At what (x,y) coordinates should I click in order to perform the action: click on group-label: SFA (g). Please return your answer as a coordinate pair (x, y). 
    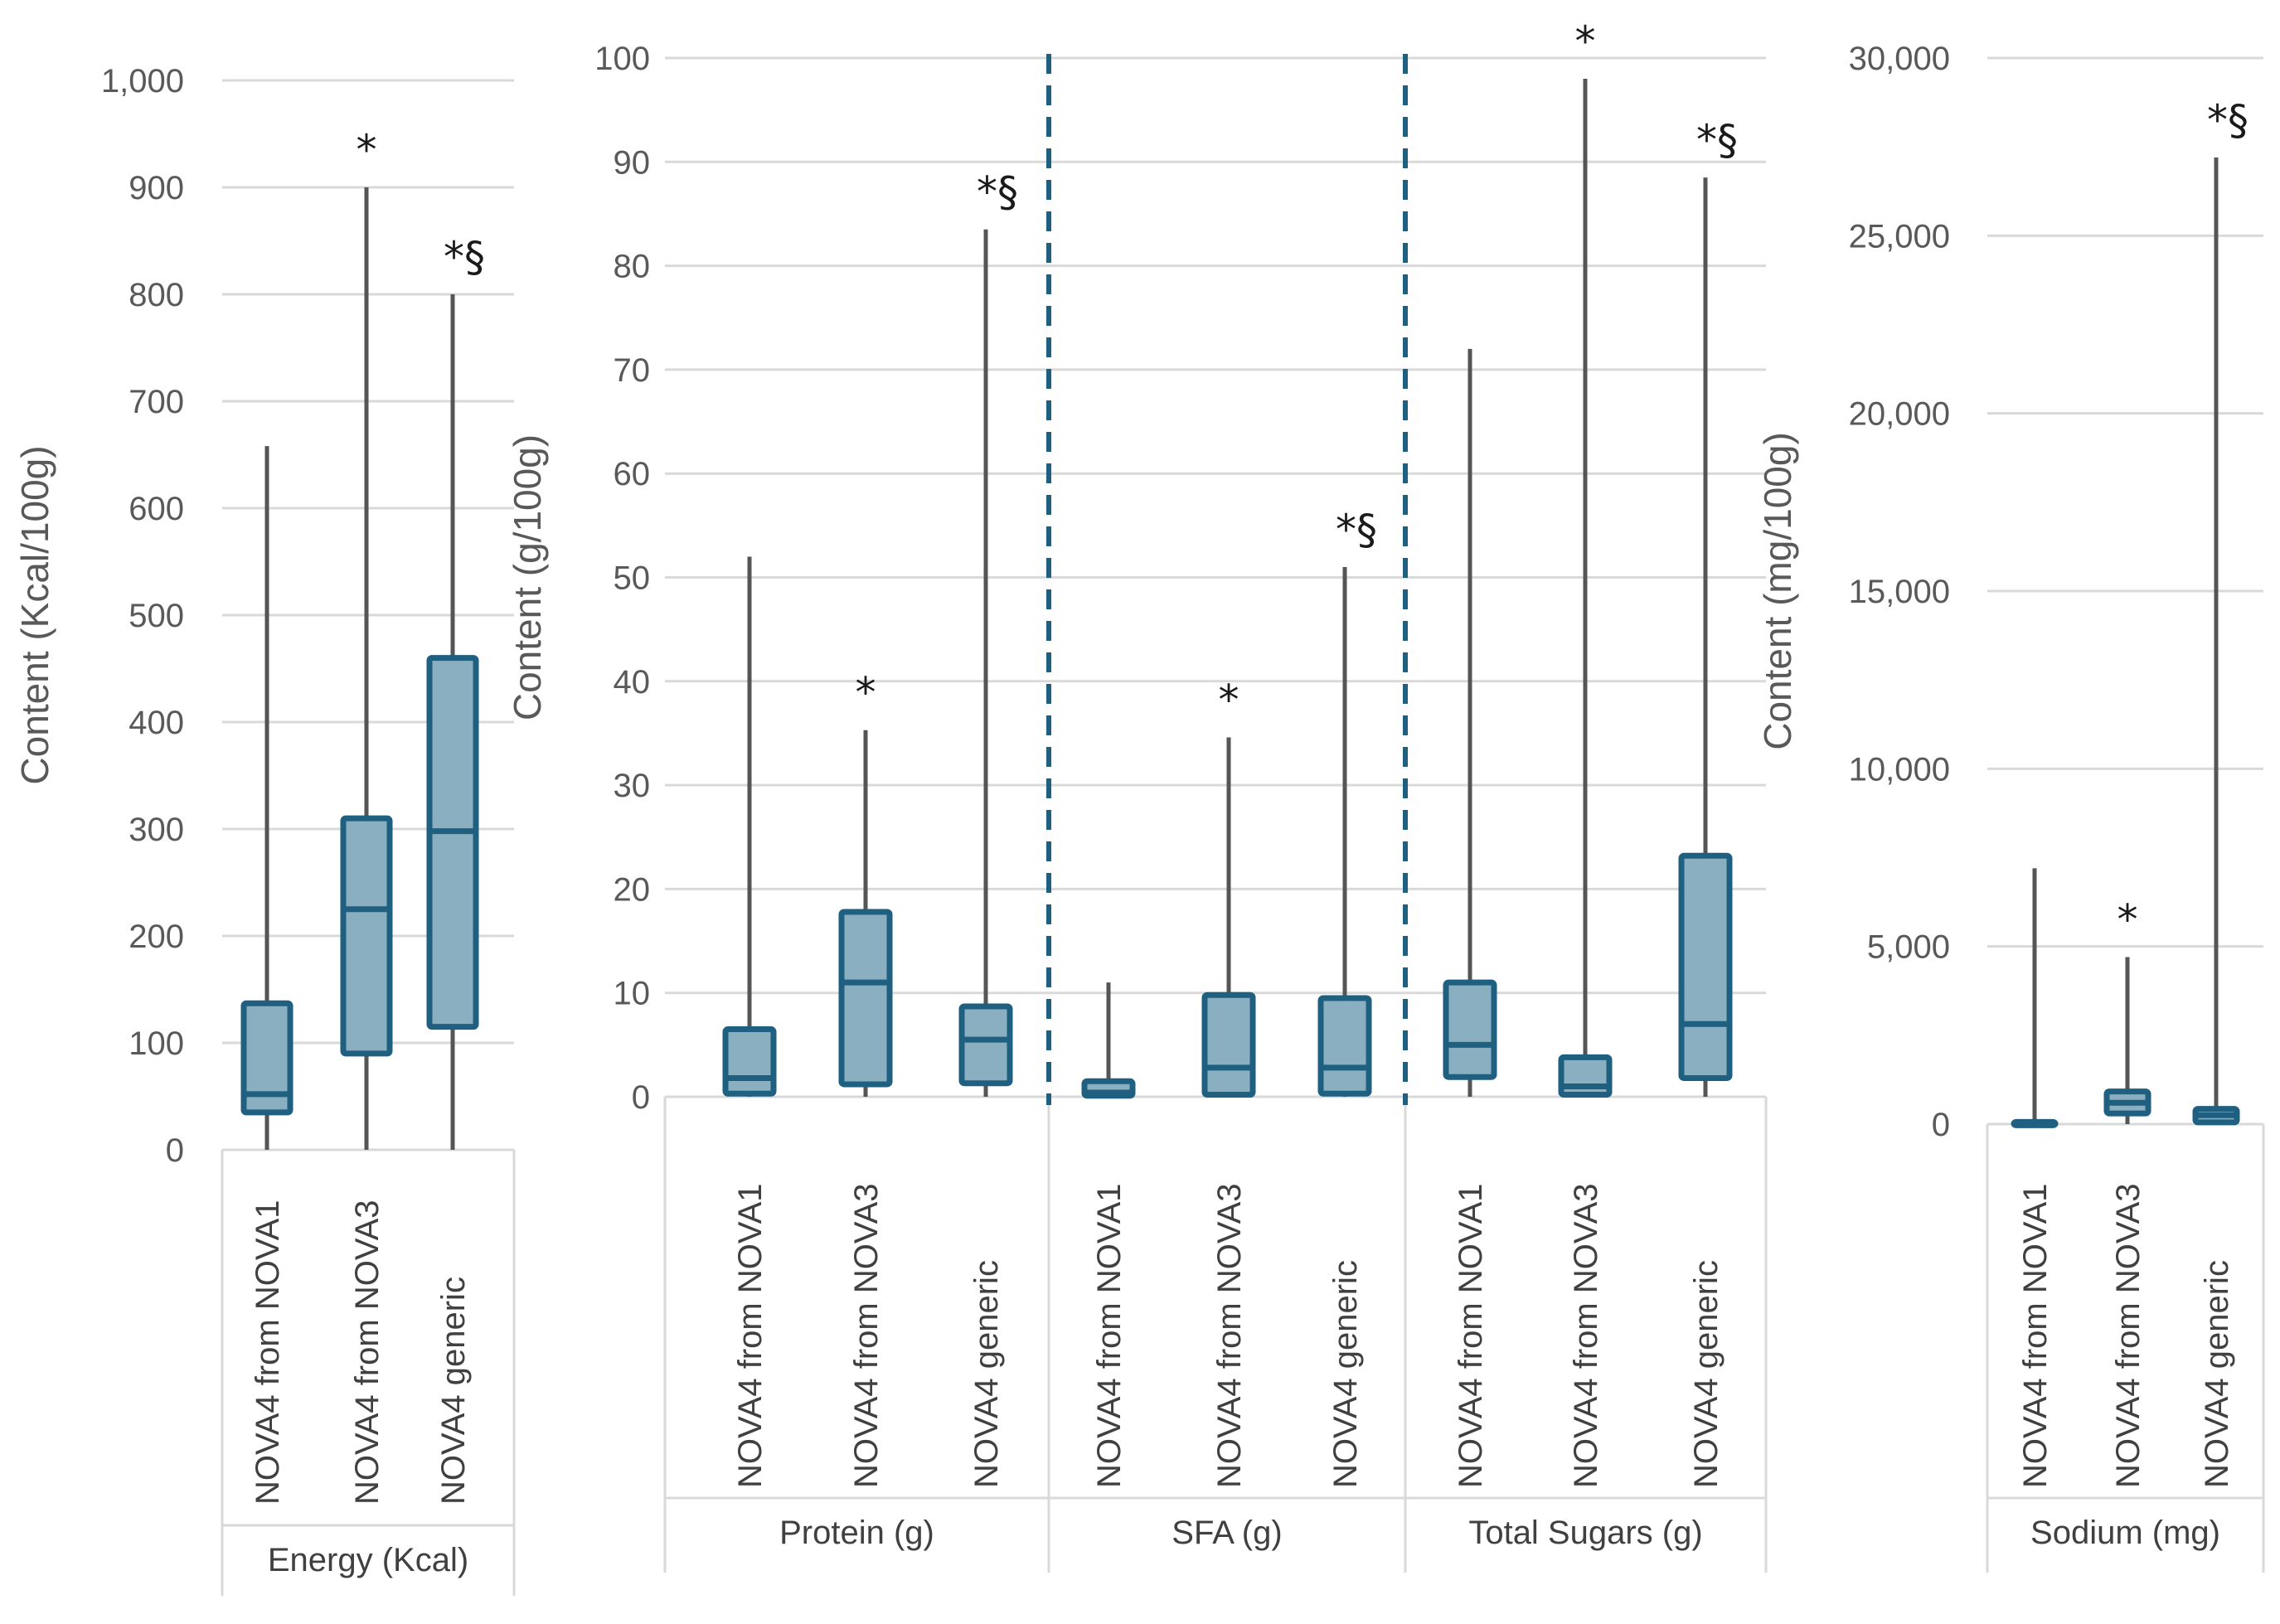
    Looking at the image, I should click on (1227, 1533).